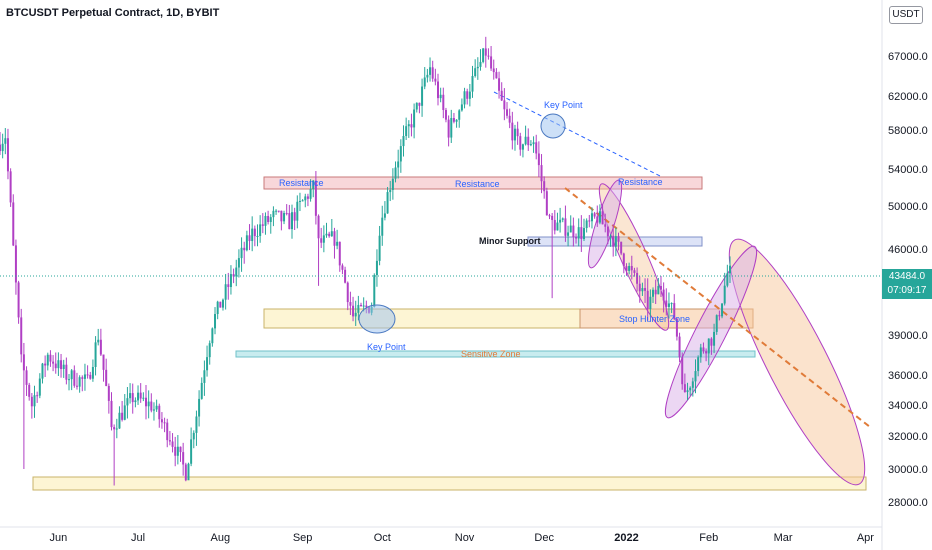 The width and height of the screenshot is (932, 550). I want to click on resistance-zone, so click(483, 183).